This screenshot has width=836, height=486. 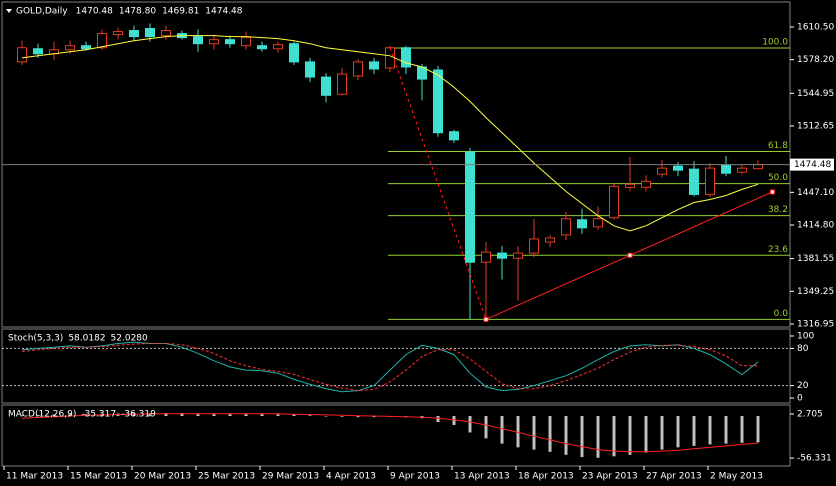 I want to click on y-tick-label: 1381.55, so click(x=815, y=259).